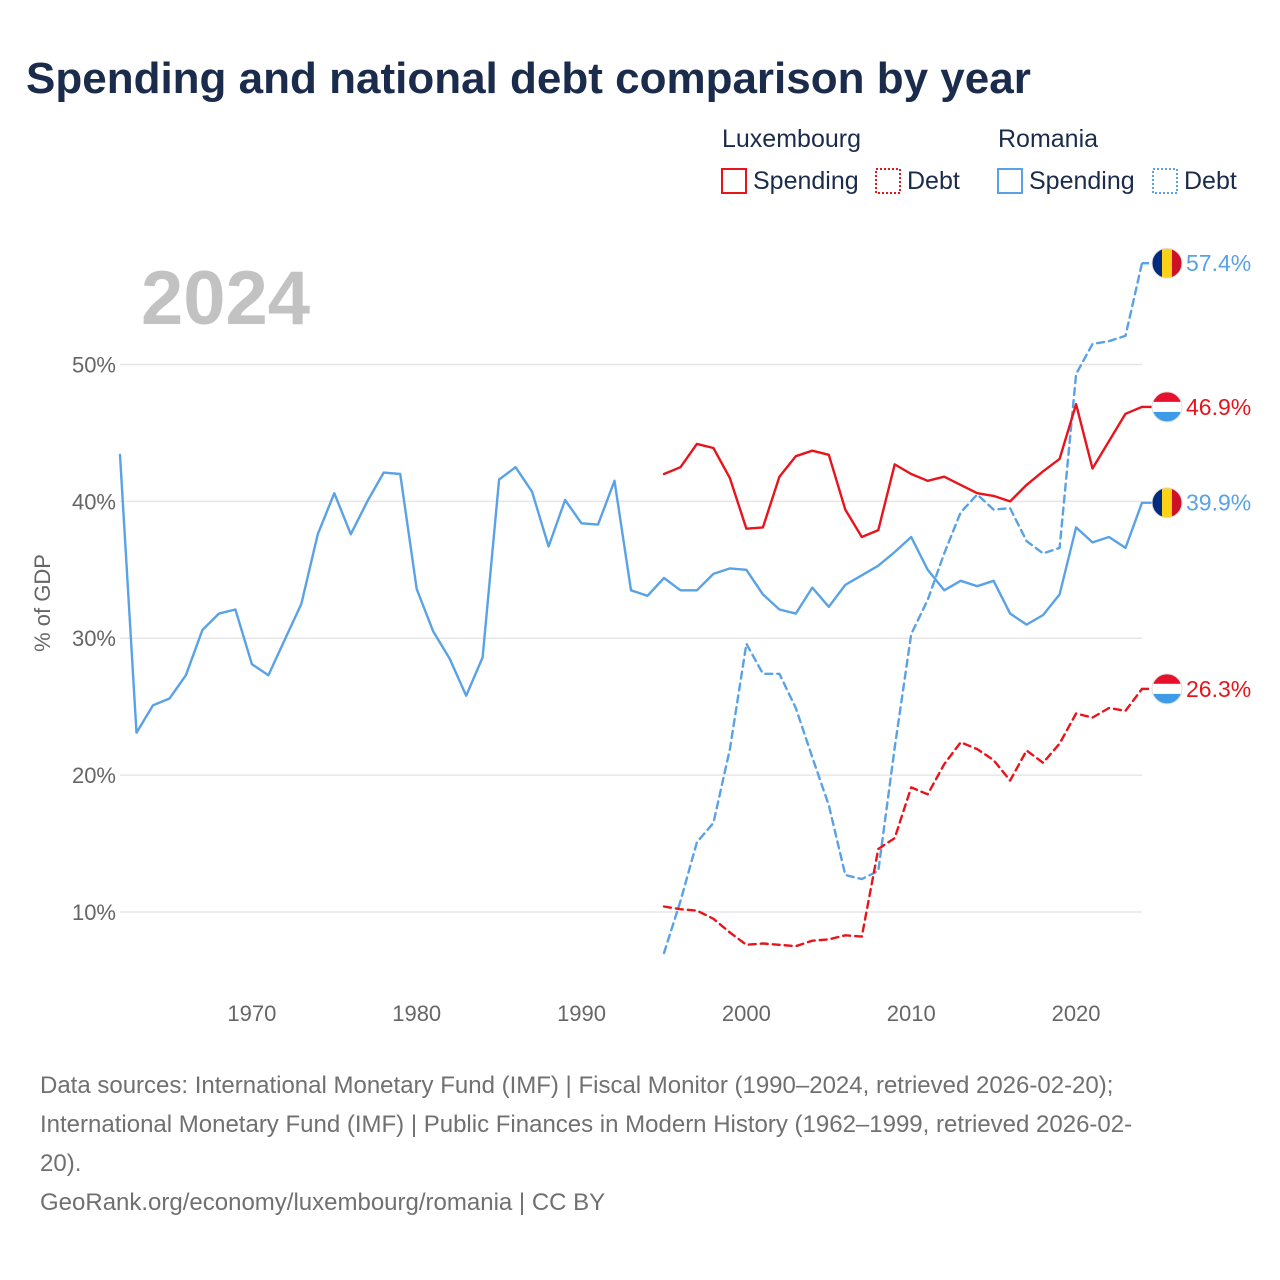  Describe the element at coordinates (911, 1013) in the screenshot. I see `x-tick-label: 2010` at that location.